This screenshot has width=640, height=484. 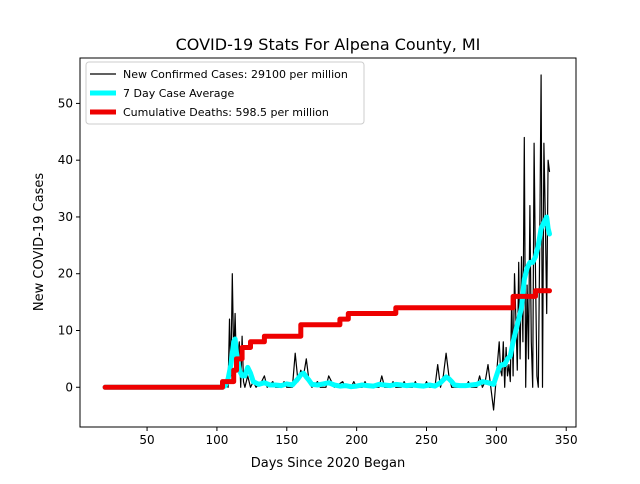 I want to click on chart-title: COVID-19 Stats For Alpena County, MI, so click(x=328, y=44).